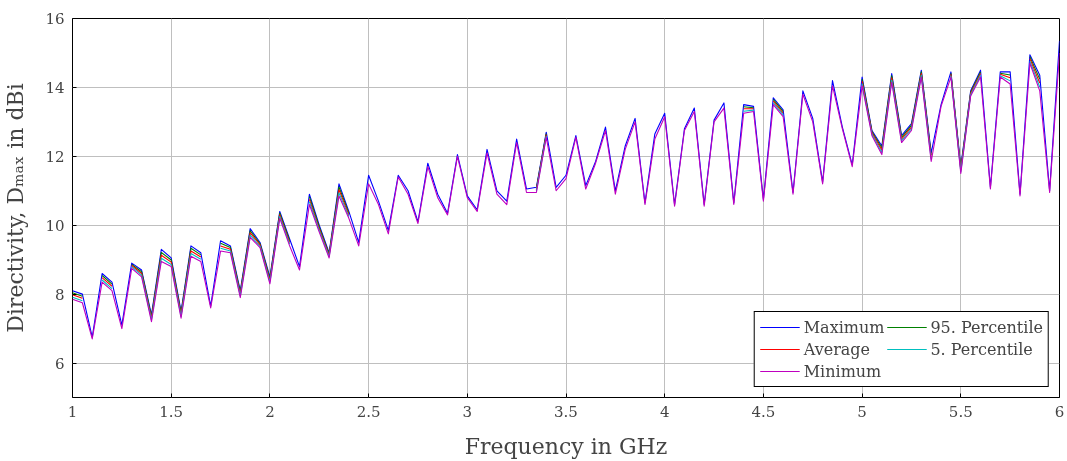 This screenshot has height=461, width=1067. I want to click on x-tick-label: 3, so click(467, 411).